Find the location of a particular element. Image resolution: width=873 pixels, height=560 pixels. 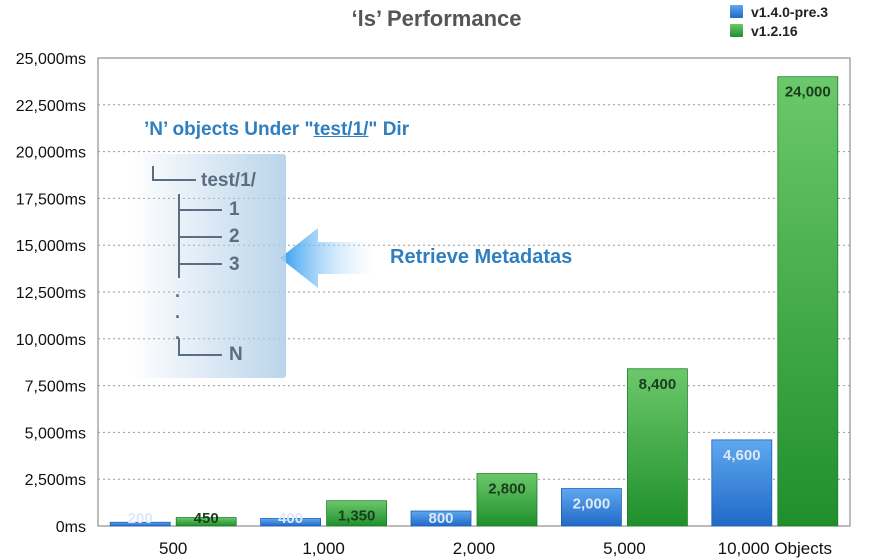

y-tick-label: 12,500ms is located at coordinates (51, 293).